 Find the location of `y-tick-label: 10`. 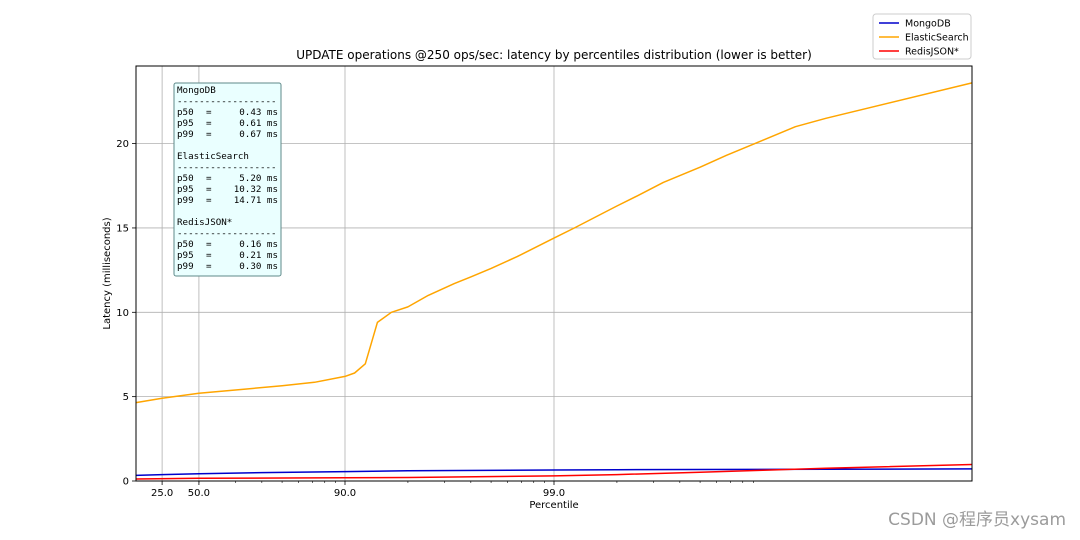

y-tick-label: 10 is located at coordinates (122, 313).